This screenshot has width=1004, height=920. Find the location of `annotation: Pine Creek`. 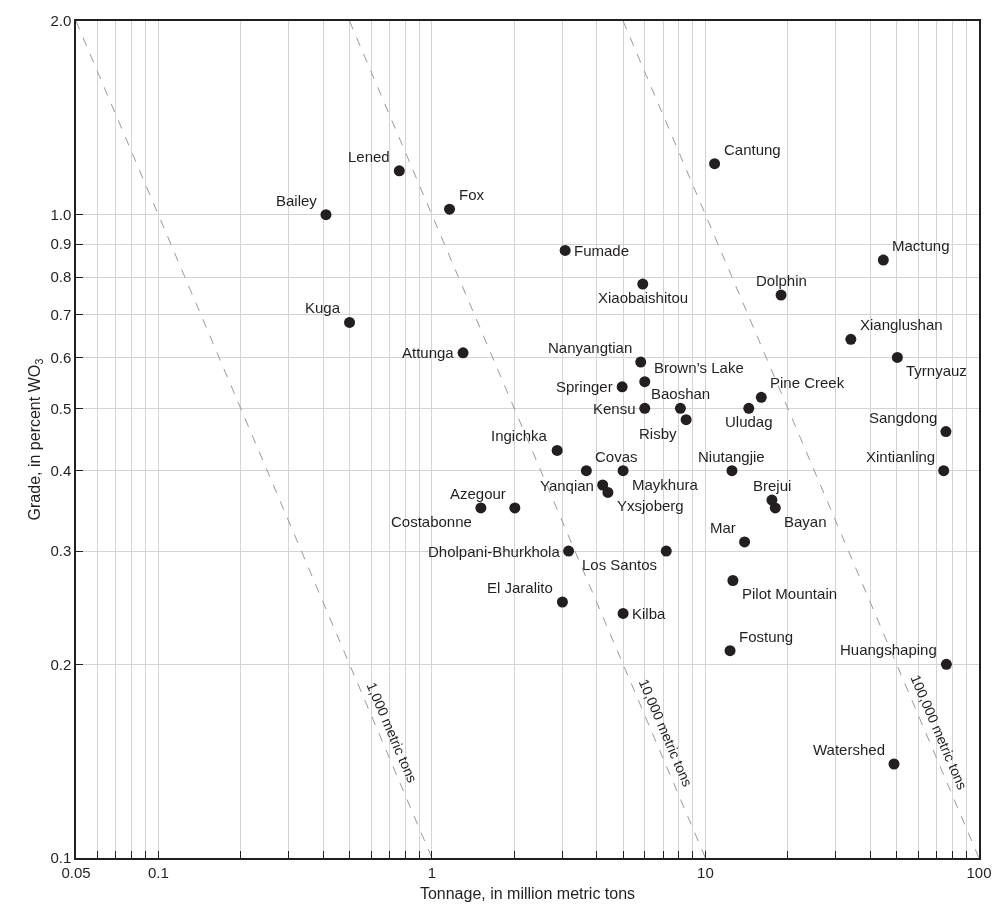

annotation: Pine Creek is located at coordinates (807, 382).